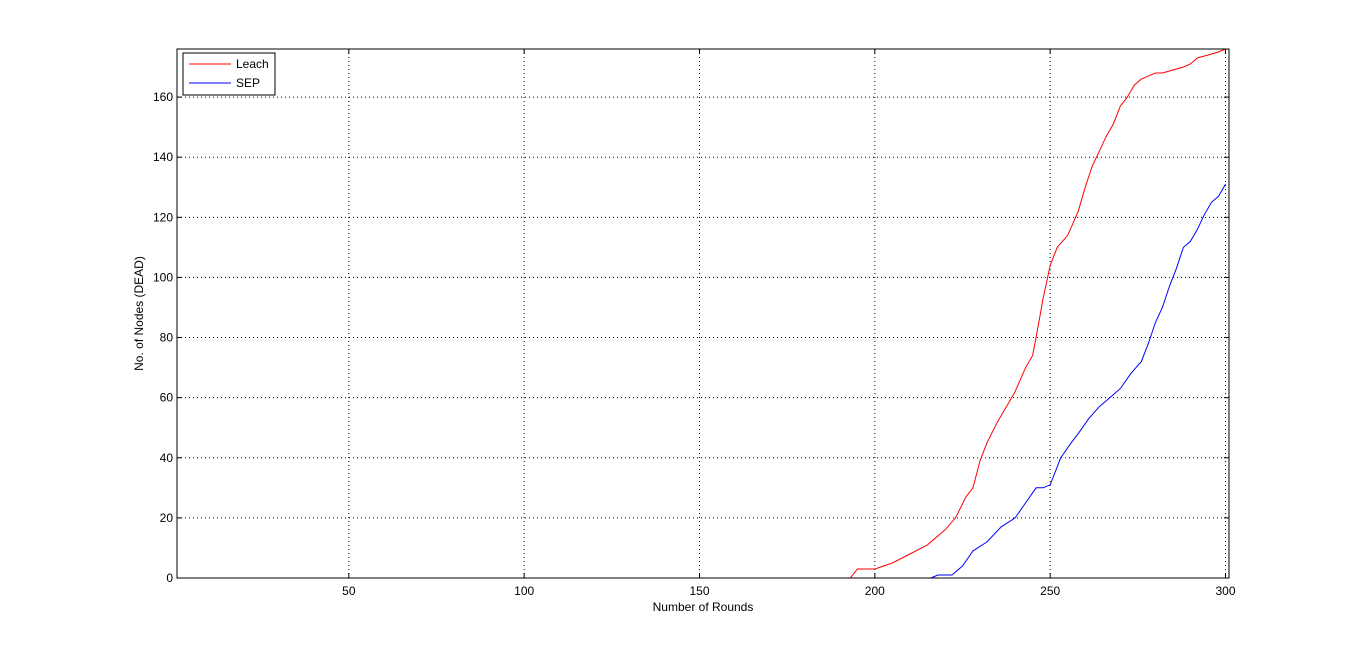  What do you see at coordinates (252, 64) in the screenshot?
I see `legend-label-leach: Leach` at bounding box center [252, 64].